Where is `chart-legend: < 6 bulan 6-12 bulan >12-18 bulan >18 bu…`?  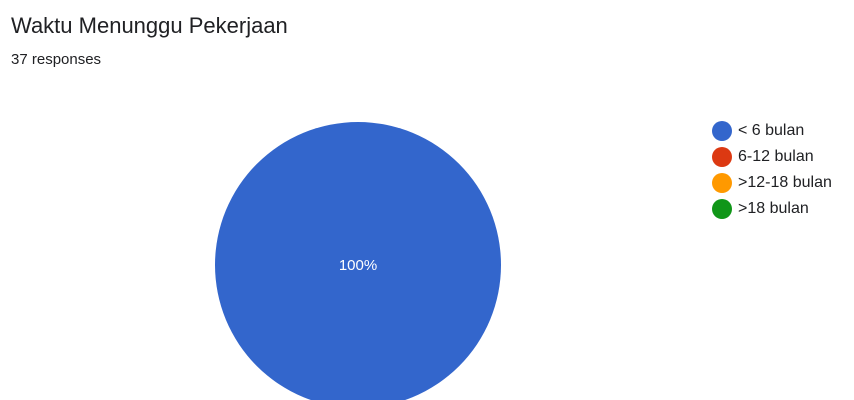 chart-legend: < 6 bulan 6-12 bulan >12-18 bulan >18 bu… is located at coordinates (783, 170).